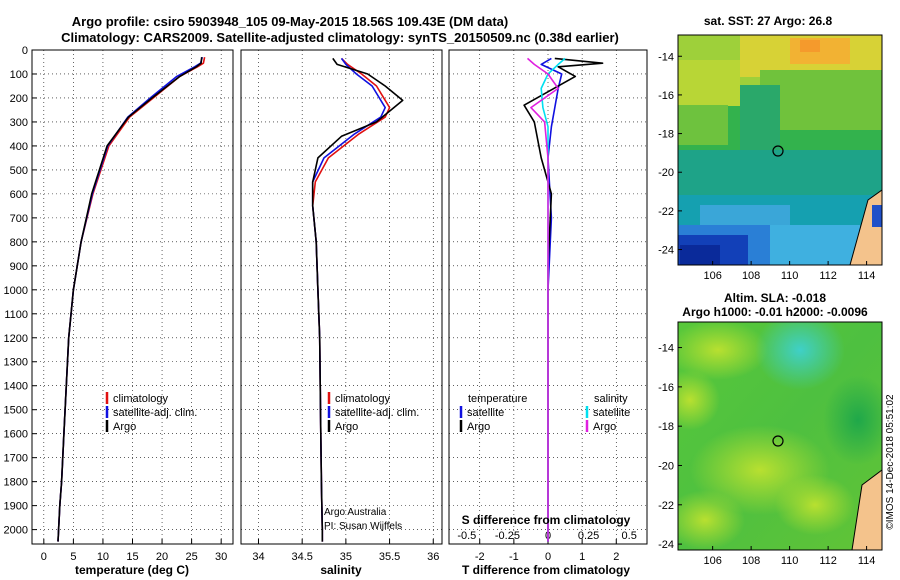 Image resolution: width=900 pixels, height=580 pixels. Describe the element at coordinates (16, 507) in the screenshot. I see `depth-tick-label: 1900` at that location.